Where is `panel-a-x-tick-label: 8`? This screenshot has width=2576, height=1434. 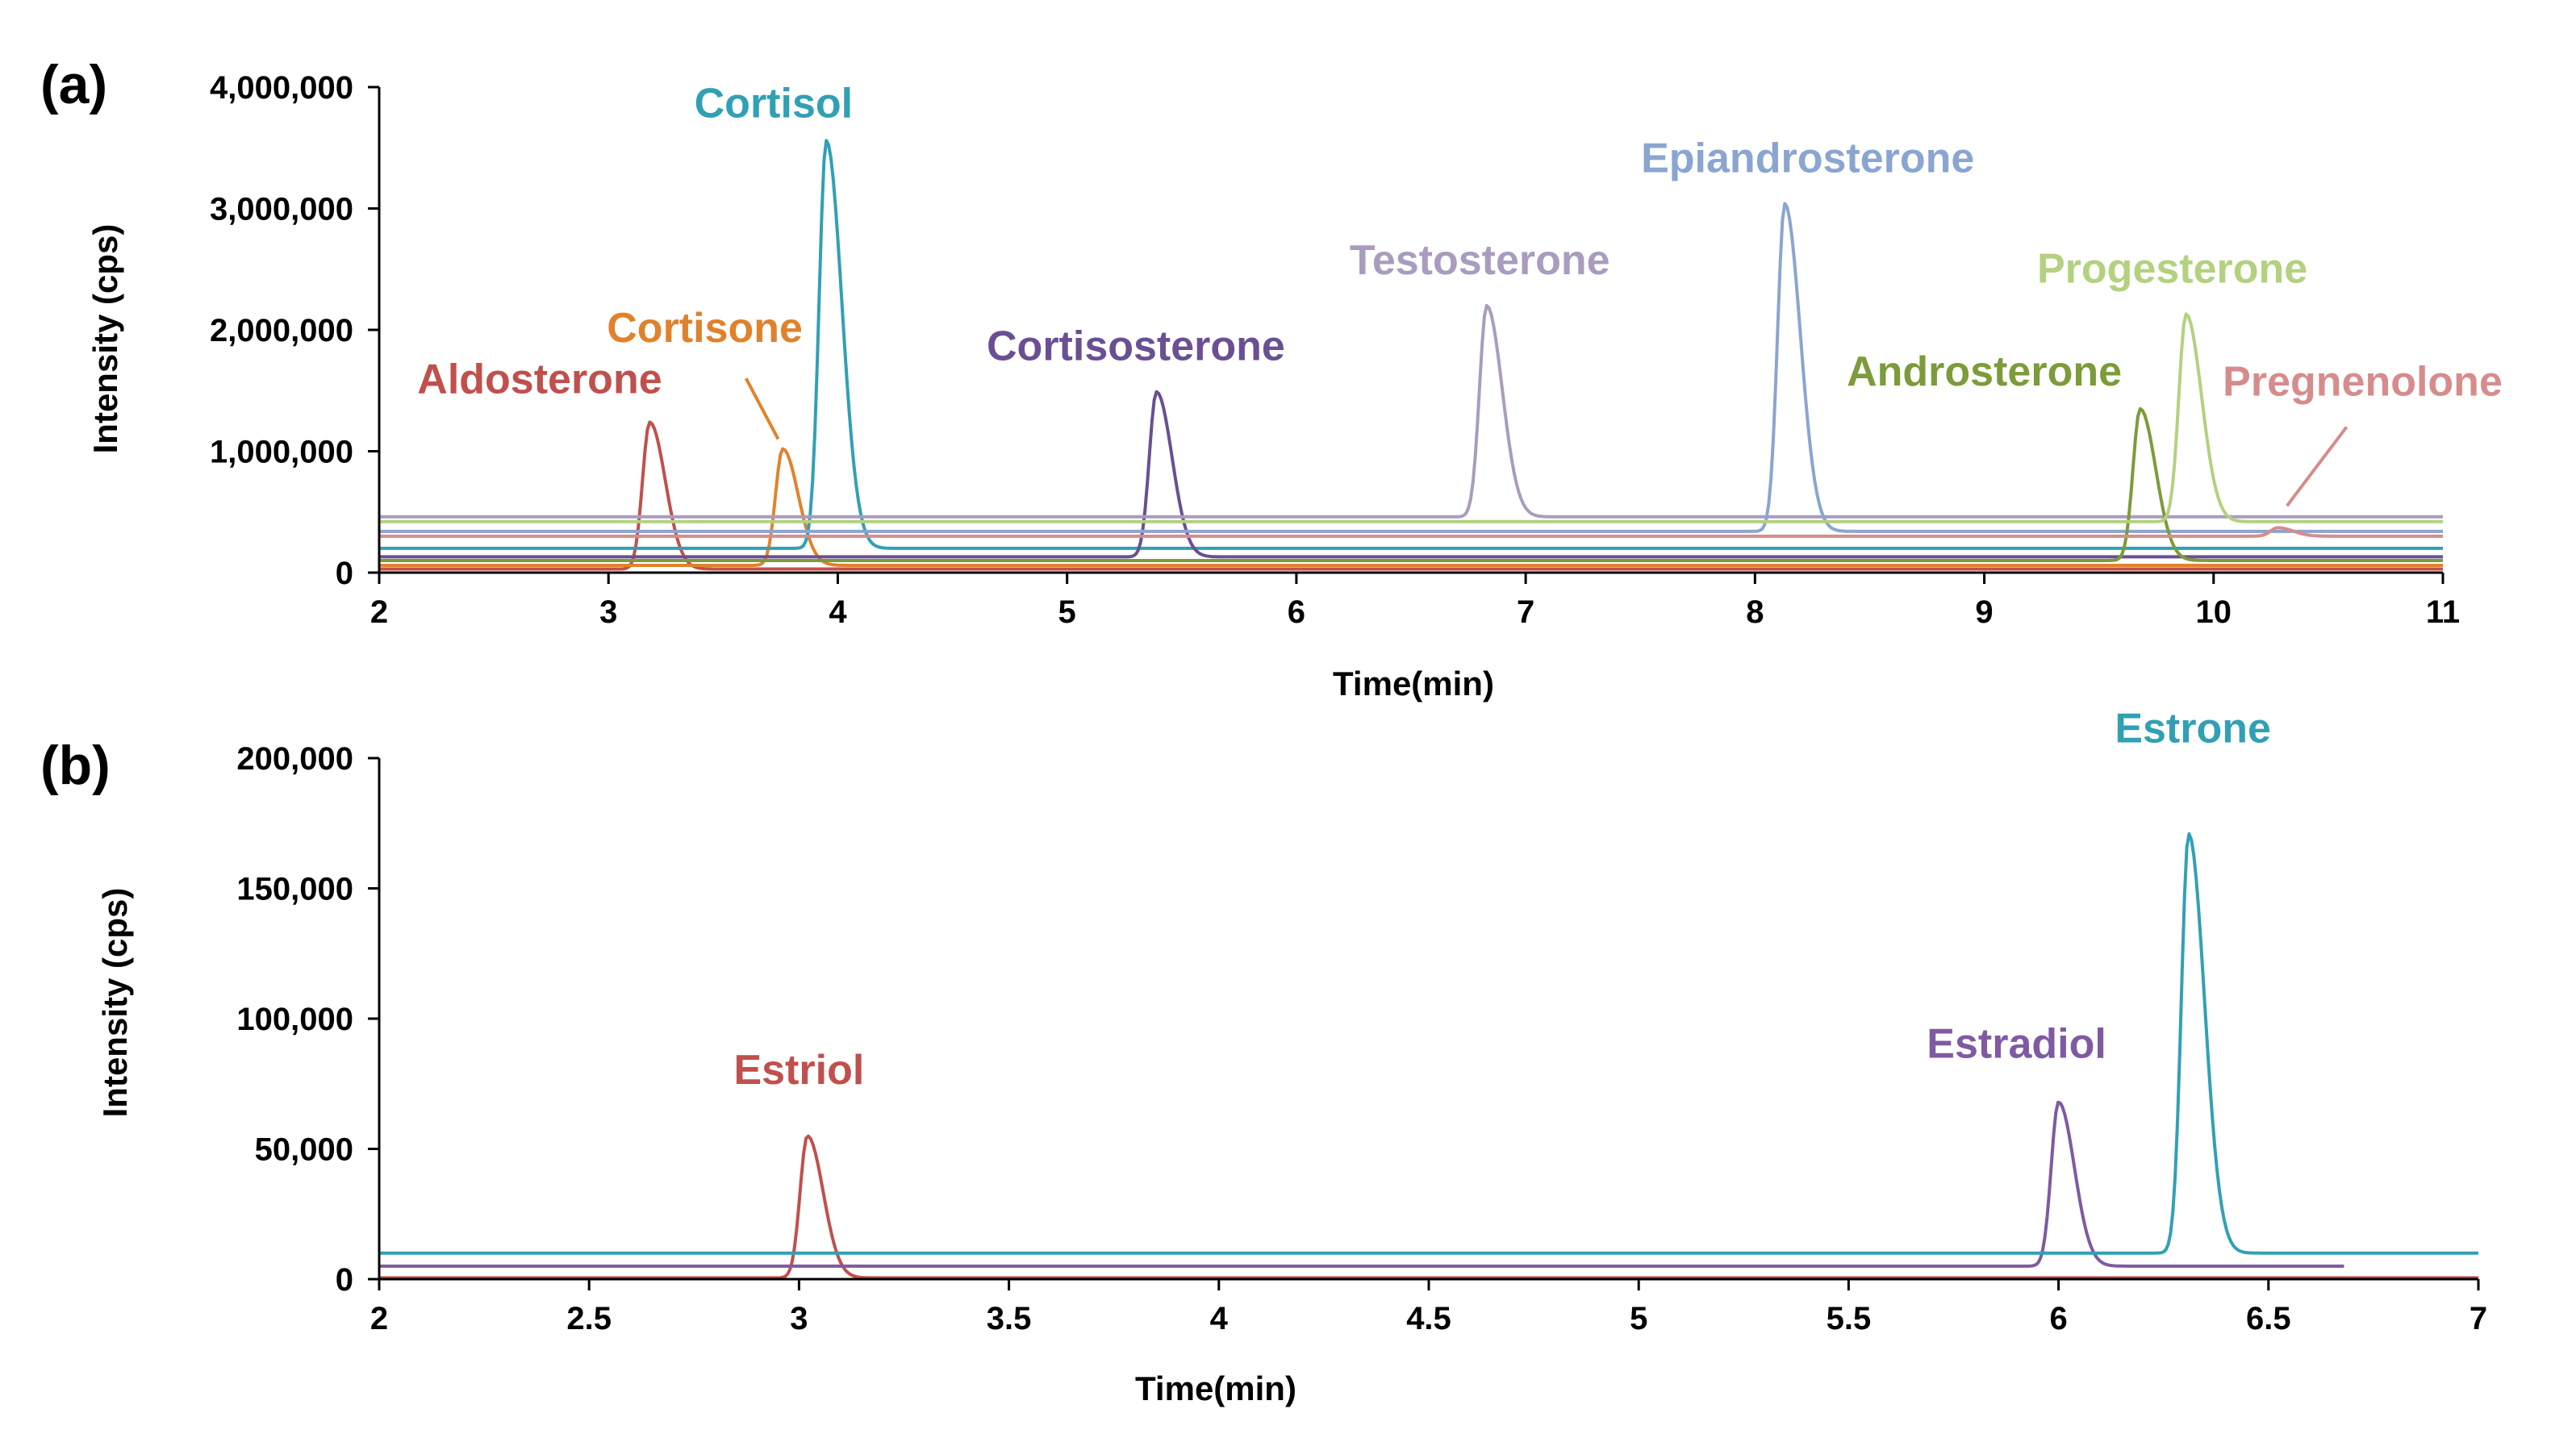
panel-a-x-tick-label: 8 is located at coordinates (1755, 612).